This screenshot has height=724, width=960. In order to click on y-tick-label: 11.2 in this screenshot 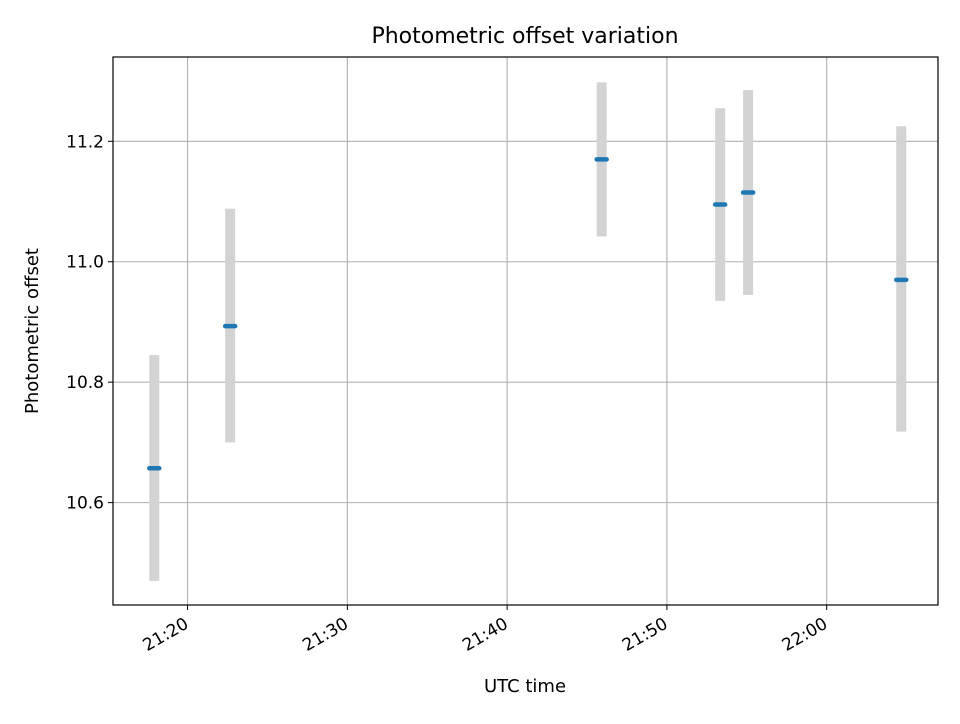, I will do `click(85, 142)`.